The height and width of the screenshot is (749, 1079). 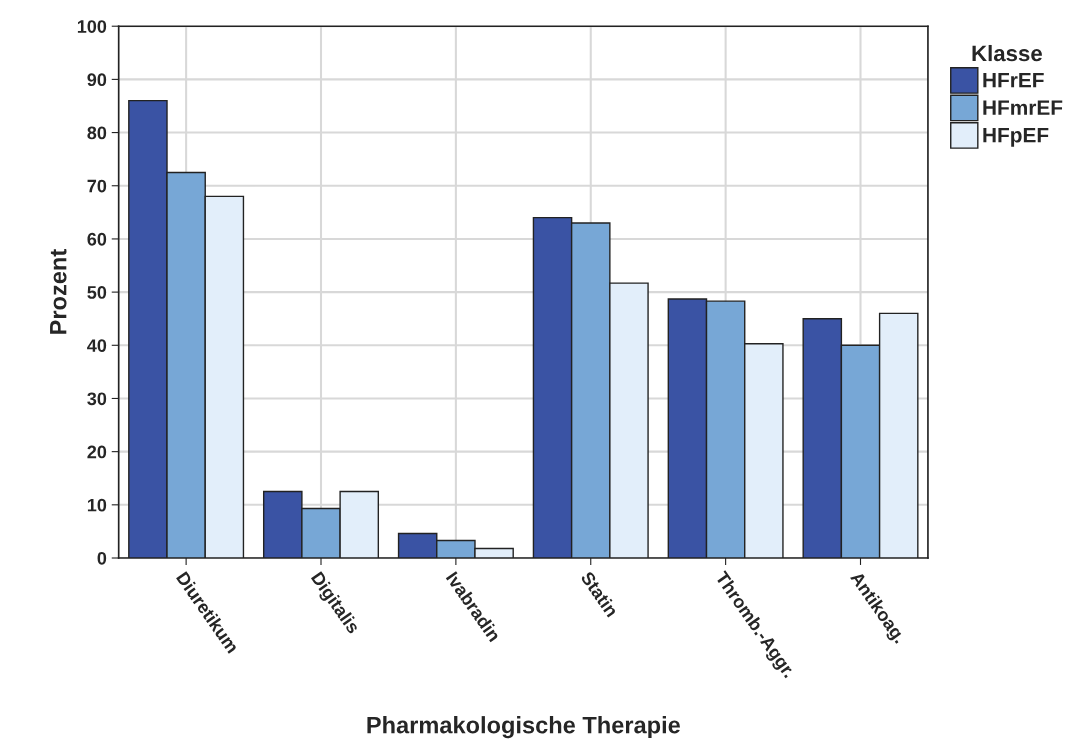 What do you see at coordinates (1016, 137) in the screenshot?
I see `legend-label: HFpEF` at bounding box center [1016, 137].